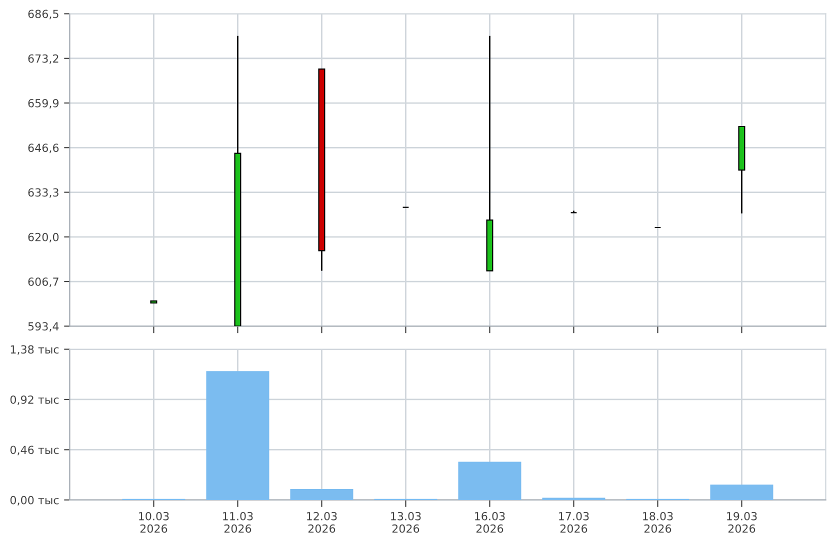 The image size is (840, 550). What do you see at coordinates (154, 522) in the screenshot?
I see `x-tick-label: 10.03 2026` at bounding box center [154, 522].